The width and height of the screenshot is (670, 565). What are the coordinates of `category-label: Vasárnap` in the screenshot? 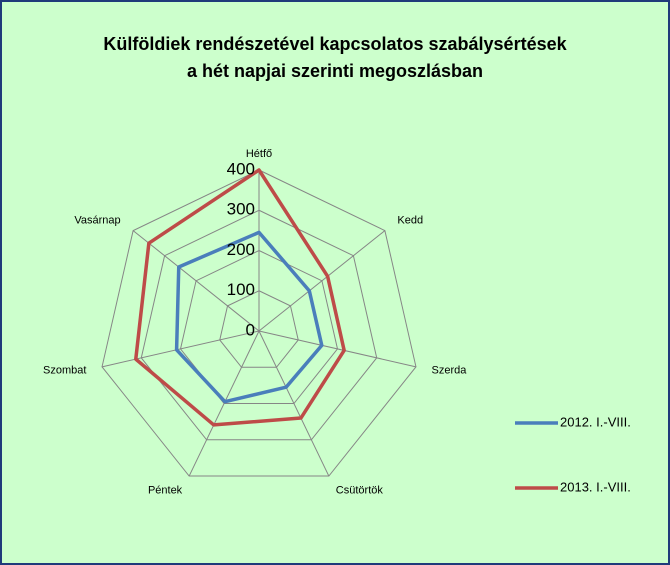 It's located at (97, 221).